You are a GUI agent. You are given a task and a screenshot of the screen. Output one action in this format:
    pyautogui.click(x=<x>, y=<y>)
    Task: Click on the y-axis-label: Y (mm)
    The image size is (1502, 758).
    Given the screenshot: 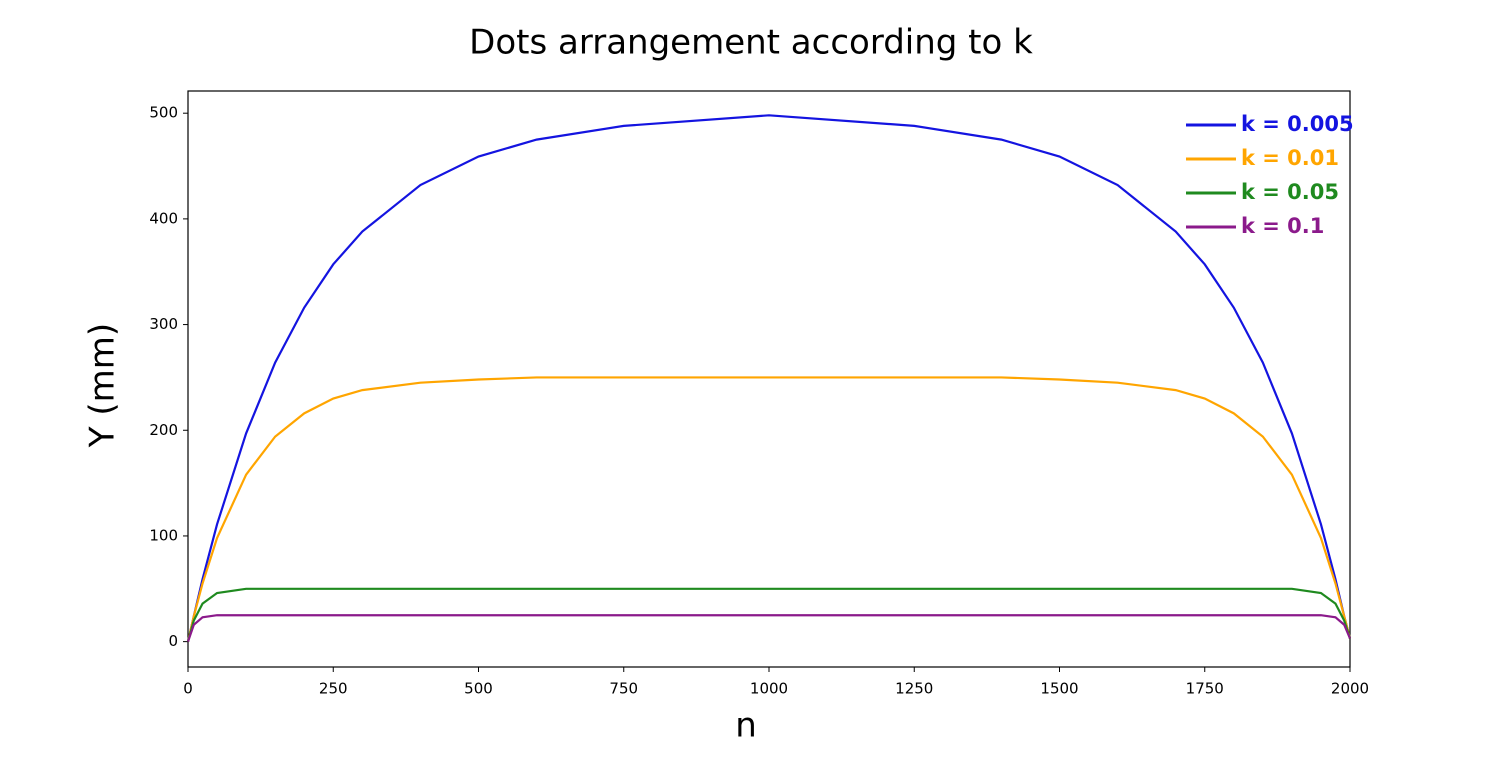 What is the action you would take?
    pyautogui.click(x=103, y=385)
    